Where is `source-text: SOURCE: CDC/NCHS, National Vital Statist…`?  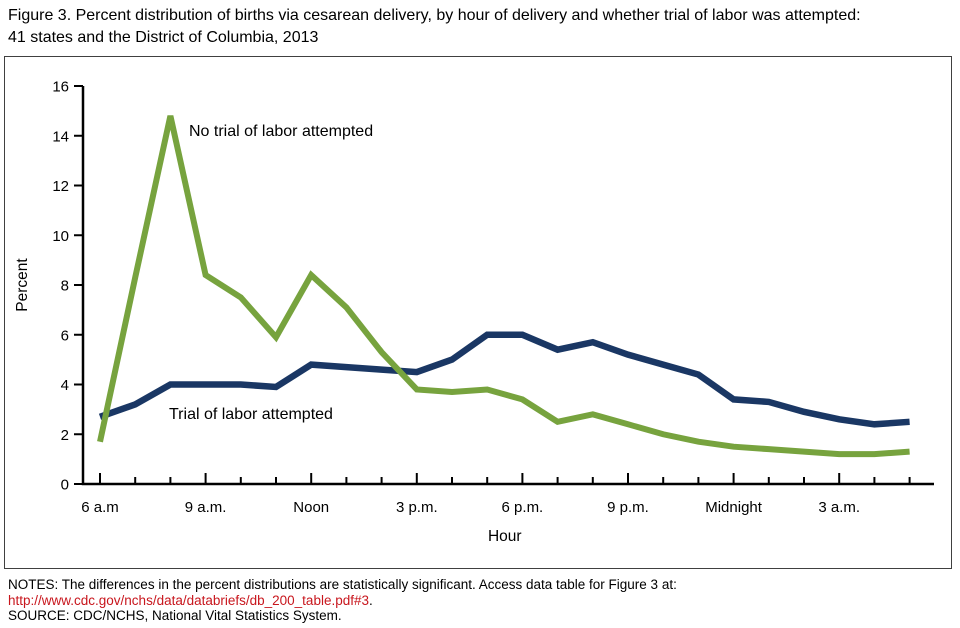 source-text: SOURCE: CDC/NCHS, National Vital Statist… is located at coordinates (175, 615).